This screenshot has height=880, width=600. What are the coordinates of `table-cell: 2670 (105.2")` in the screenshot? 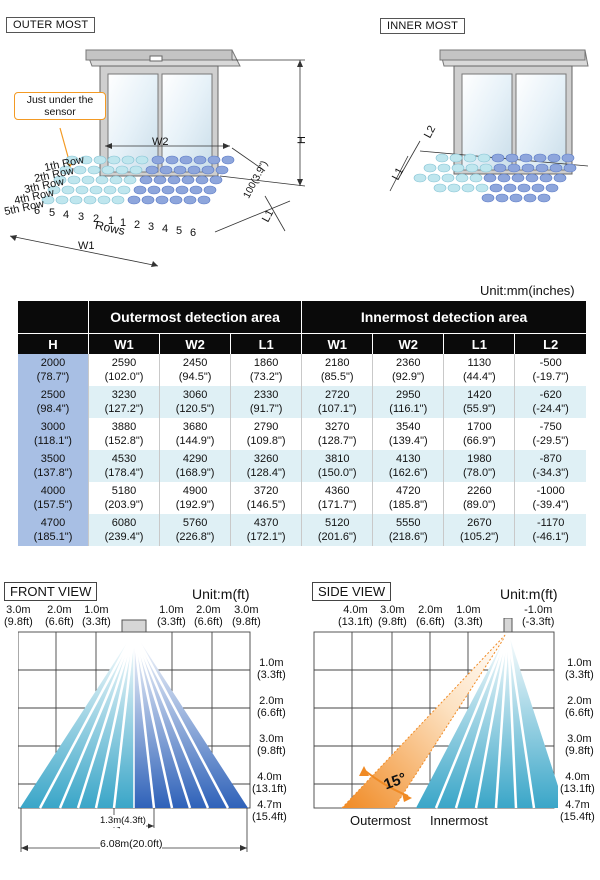 It's located at (479, 530).